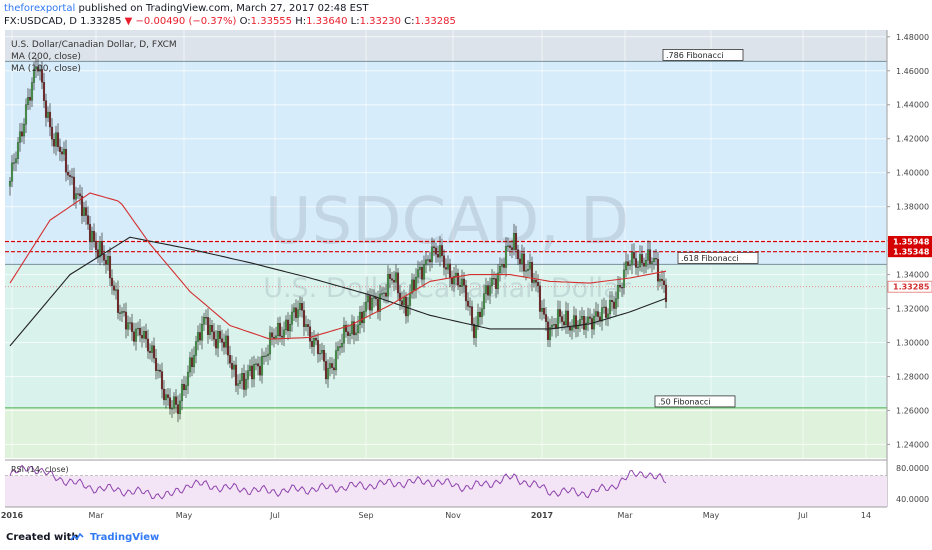  I want to click on symbol-label: FX:USDCAD, D, so click(40, 21).